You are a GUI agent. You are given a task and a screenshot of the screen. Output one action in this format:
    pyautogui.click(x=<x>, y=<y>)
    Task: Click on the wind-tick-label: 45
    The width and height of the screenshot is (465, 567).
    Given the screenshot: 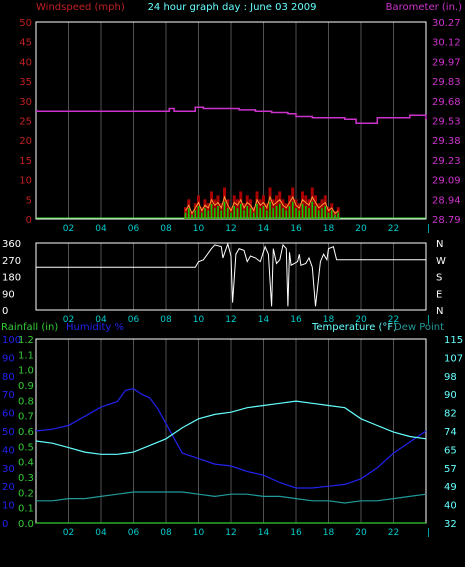 What is the action you would take?
    pyautogui.click(x=25, y=43)
    